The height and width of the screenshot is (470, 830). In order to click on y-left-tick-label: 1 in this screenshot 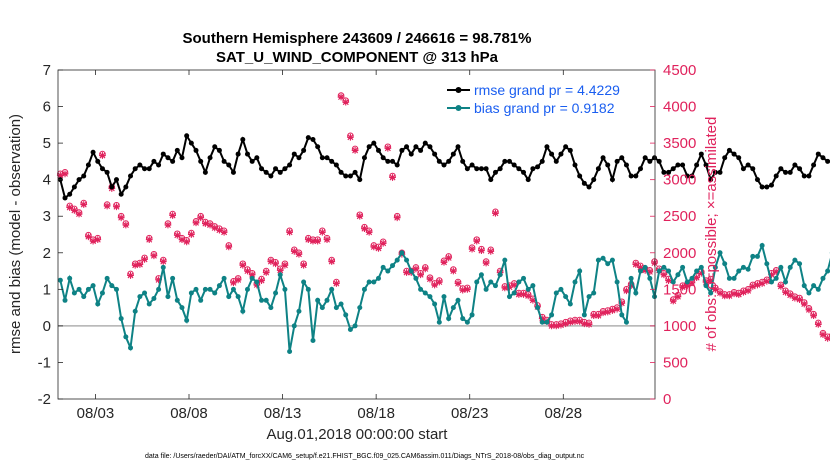, I will do `click(47, 289)`.